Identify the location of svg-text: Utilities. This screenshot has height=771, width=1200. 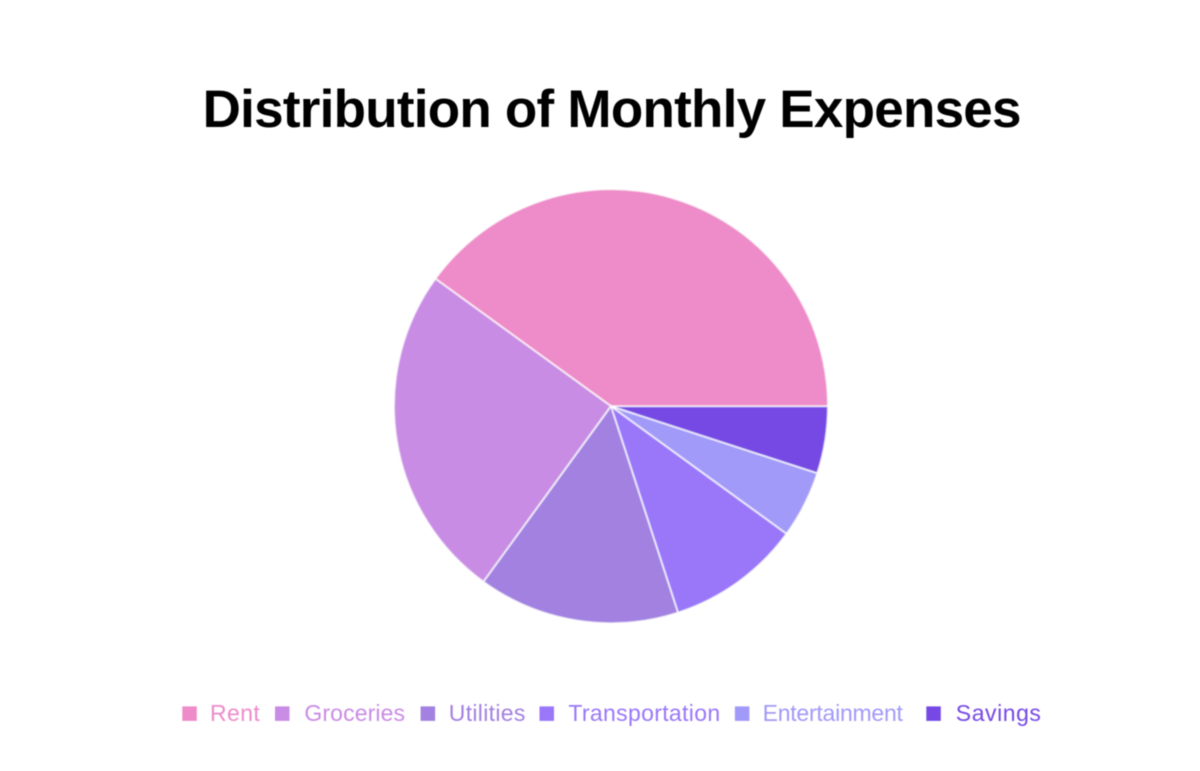
(487, 713).